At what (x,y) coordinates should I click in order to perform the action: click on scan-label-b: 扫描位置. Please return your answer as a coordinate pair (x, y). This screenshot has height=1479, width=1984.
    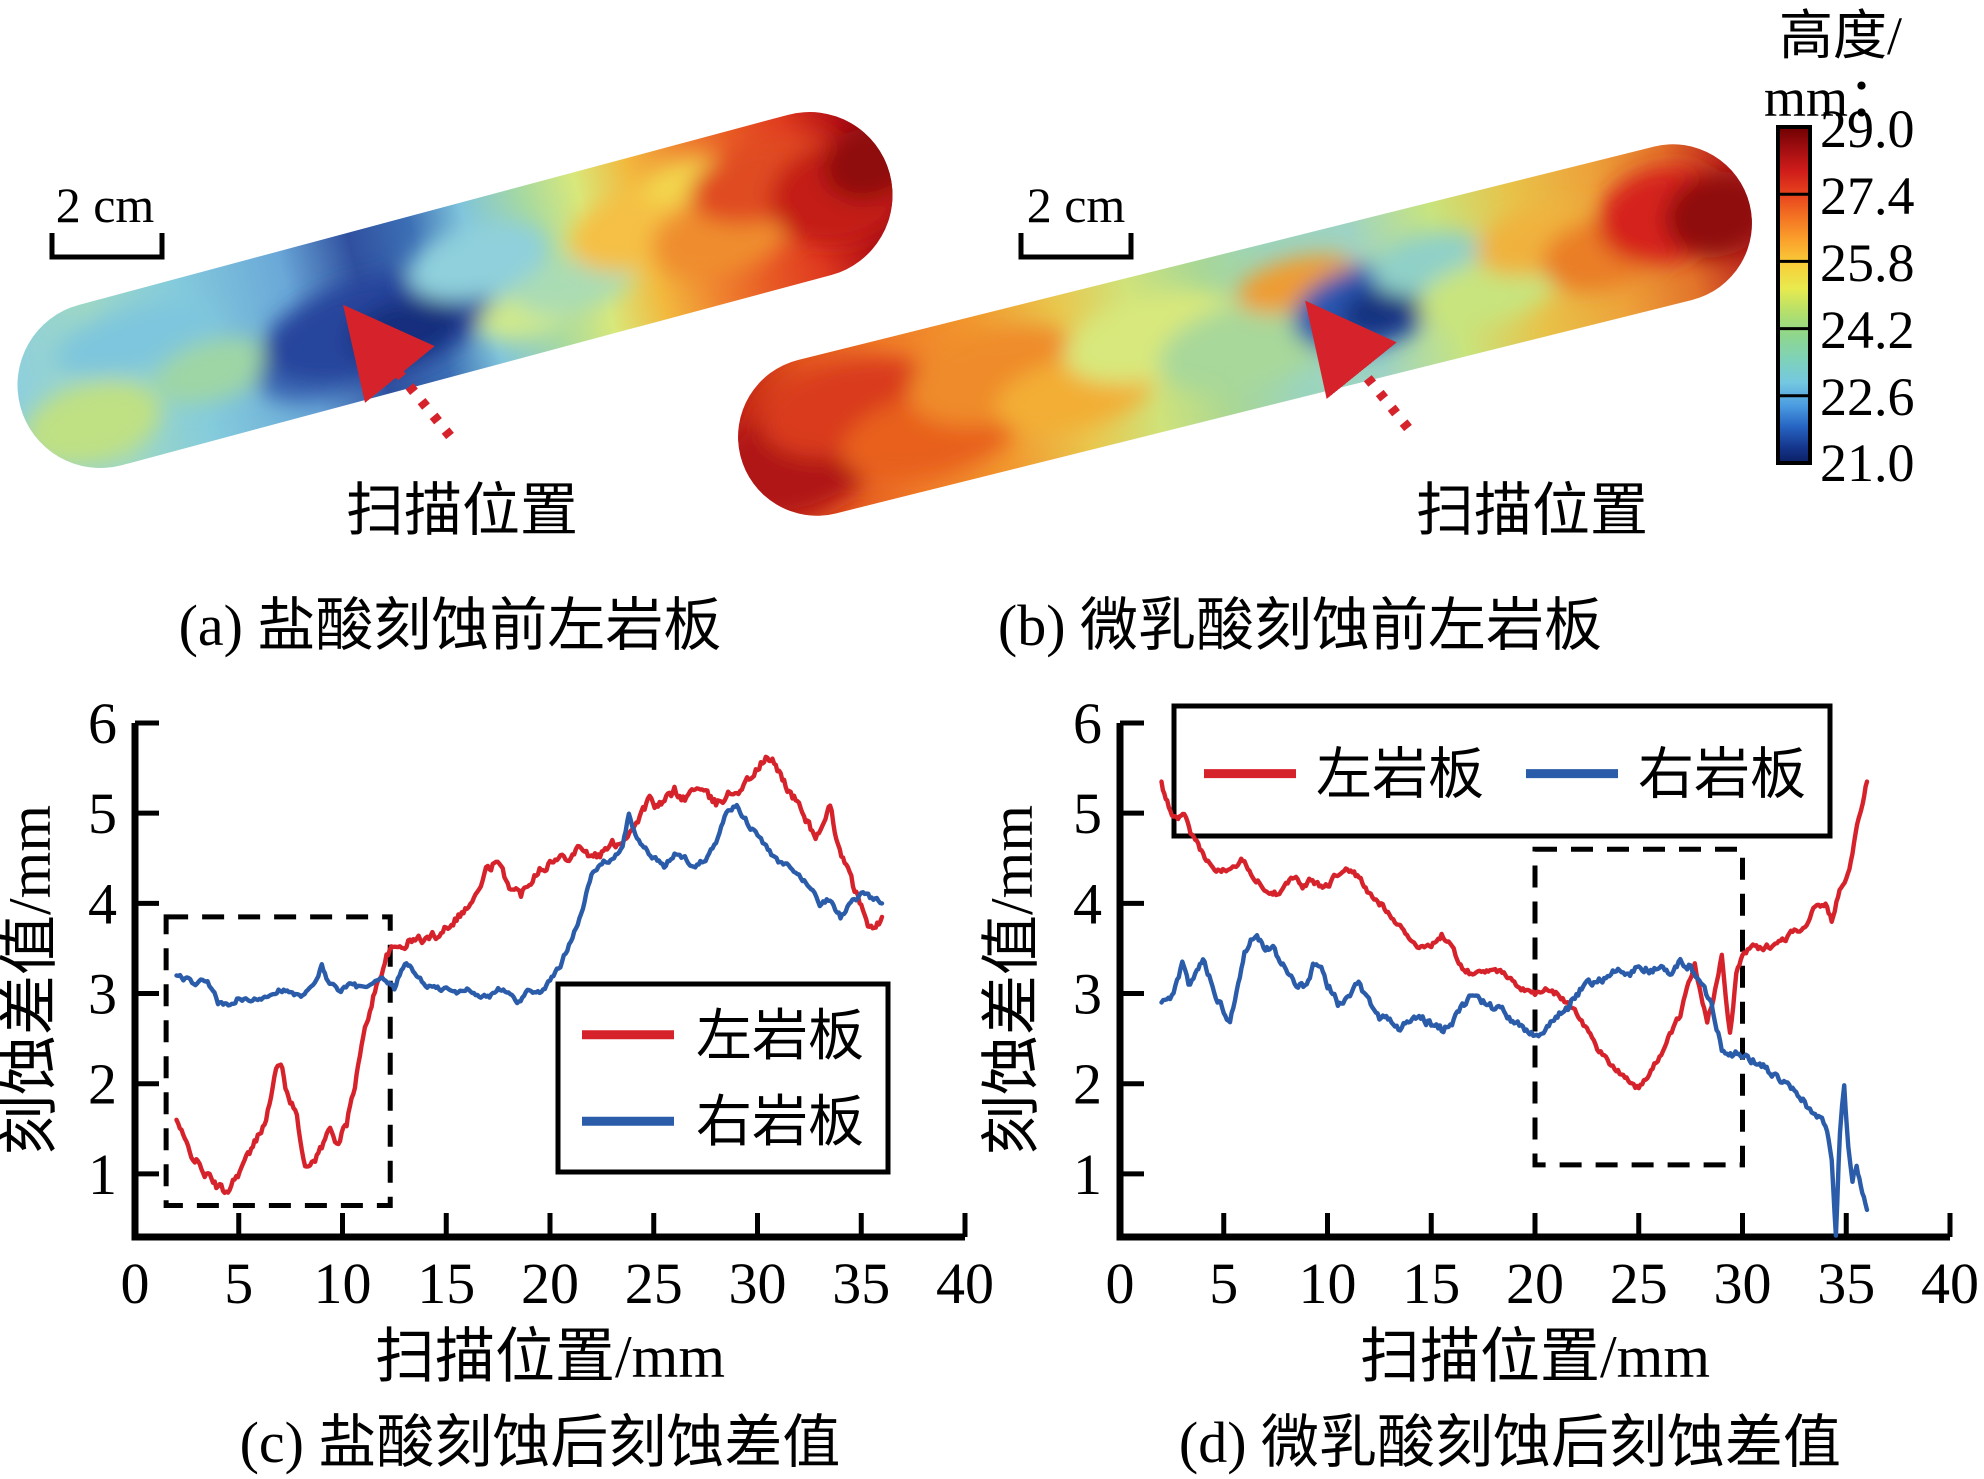
    Looking at the image, I should click on (1532, 510).